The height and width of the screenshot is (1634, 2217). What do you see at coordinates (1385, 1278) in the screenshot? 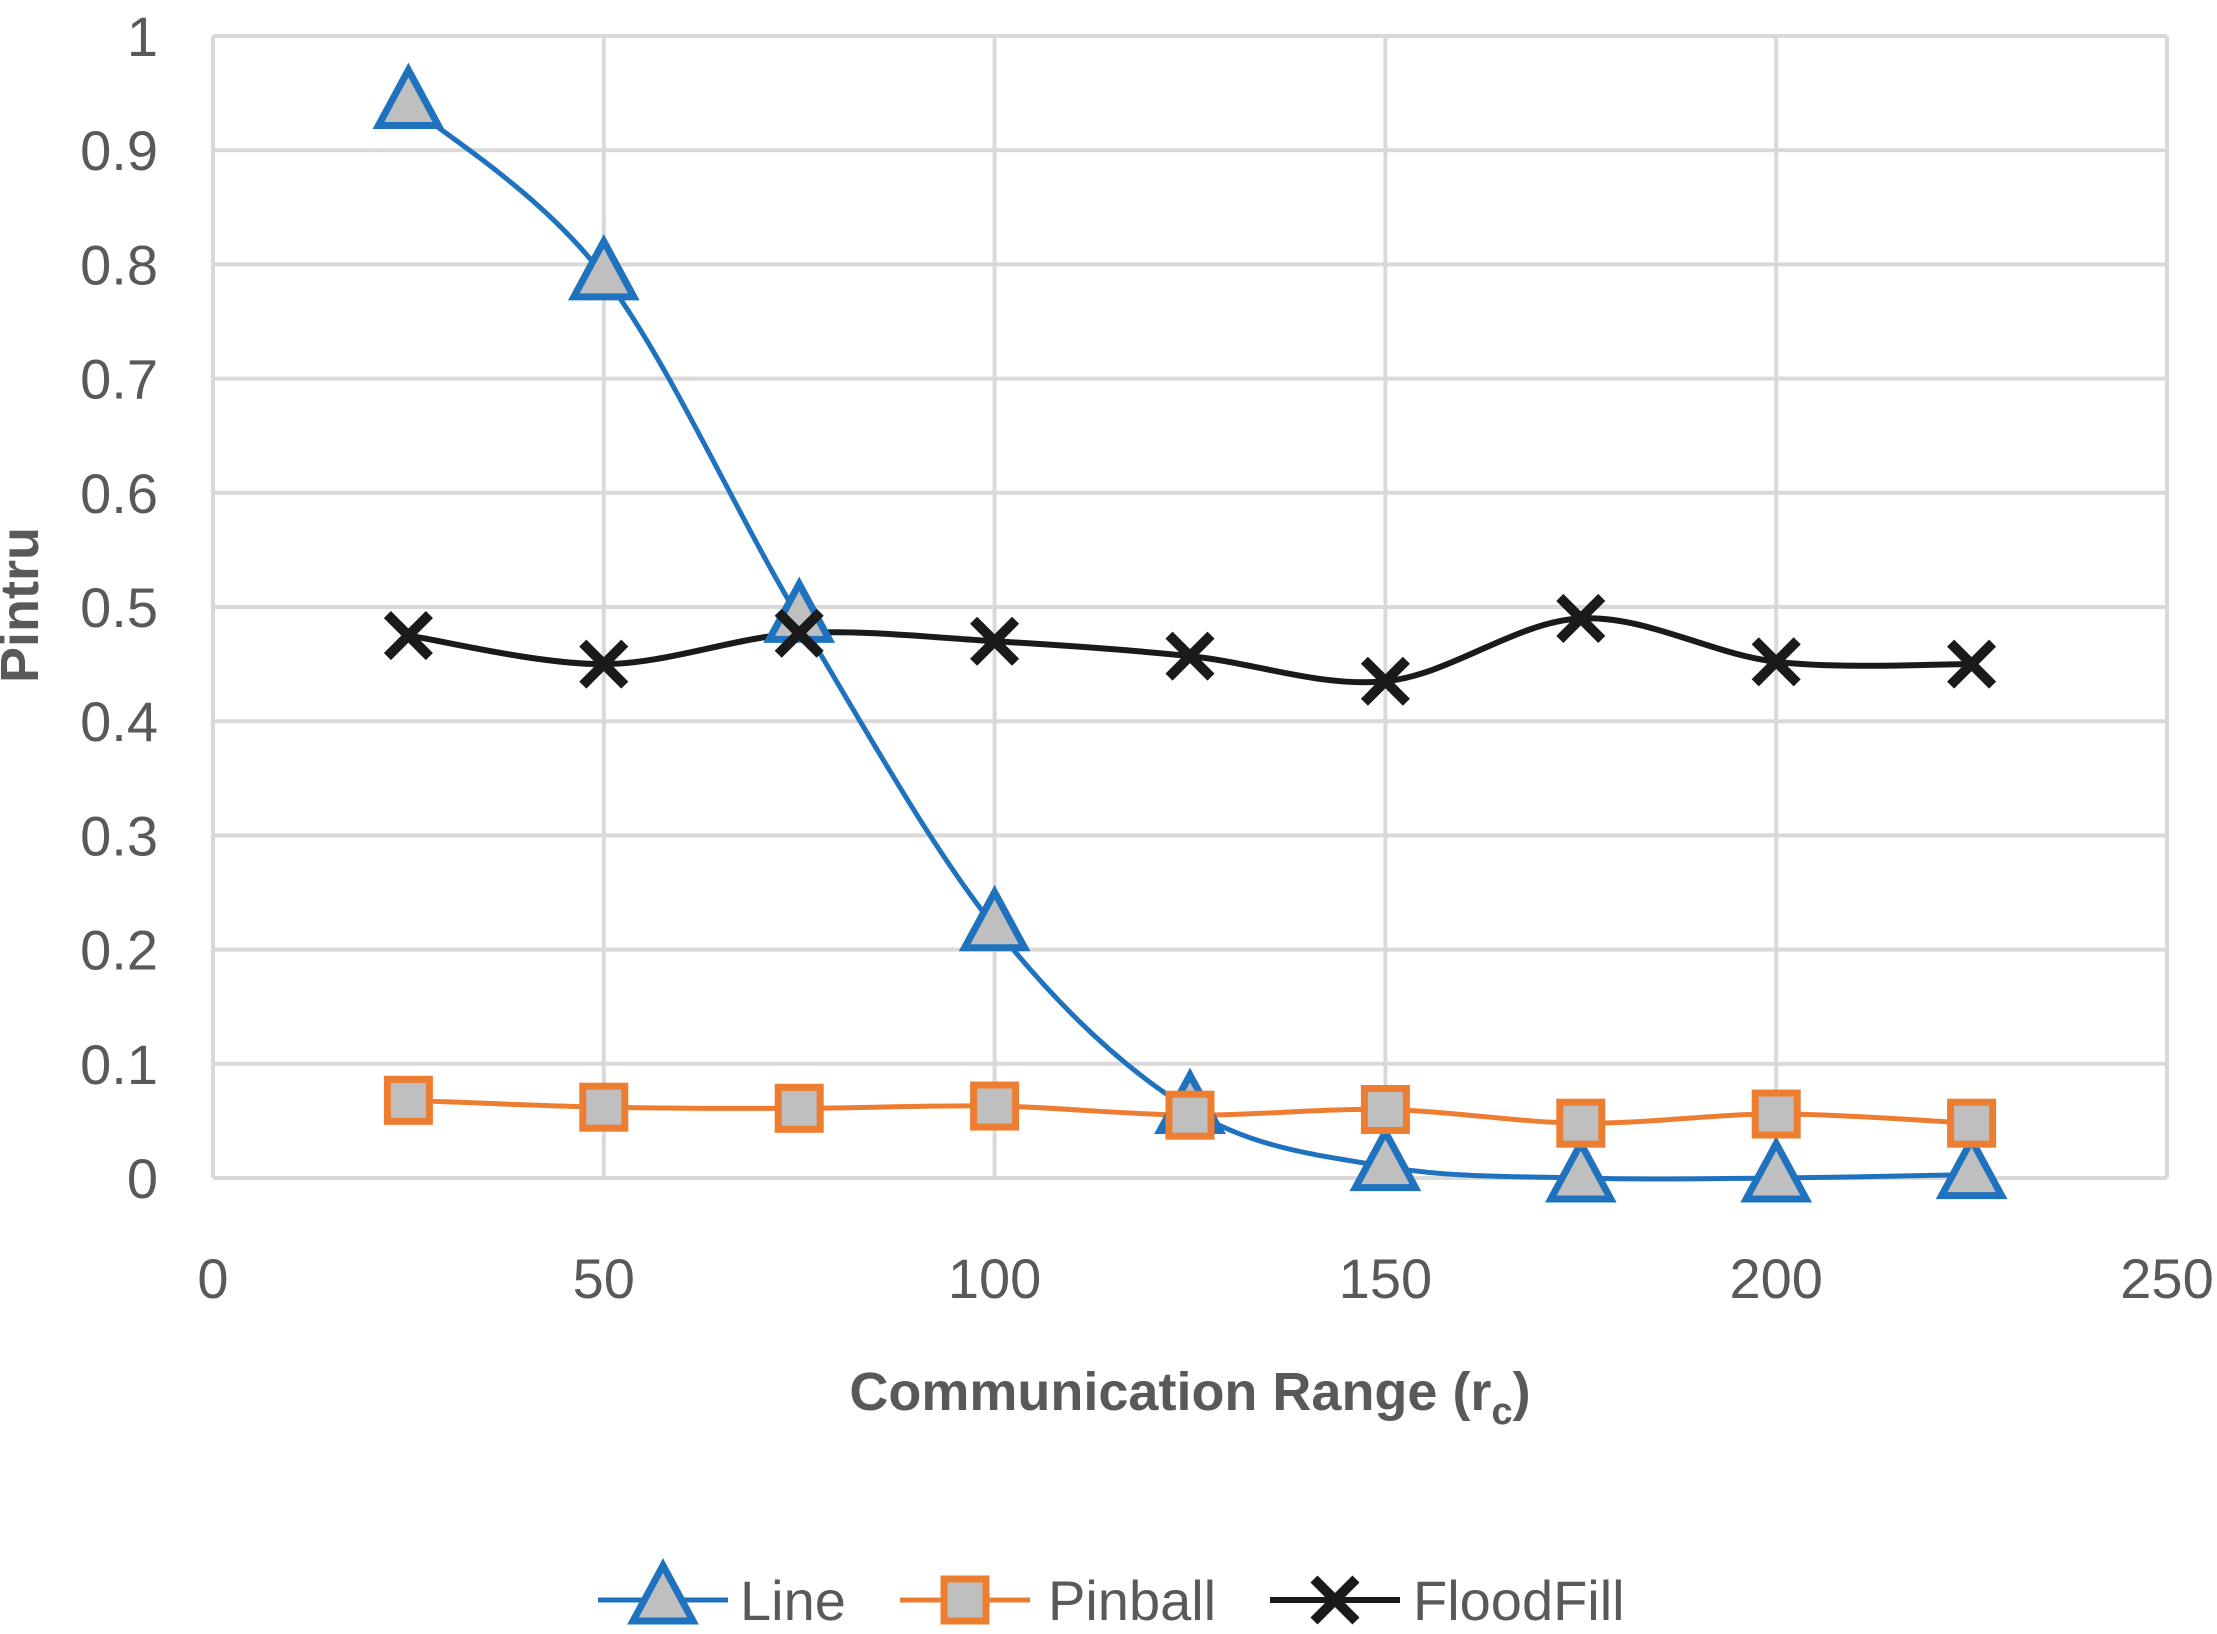
I see `x-tick-label: 150` at bounding box center [1385, 1278].